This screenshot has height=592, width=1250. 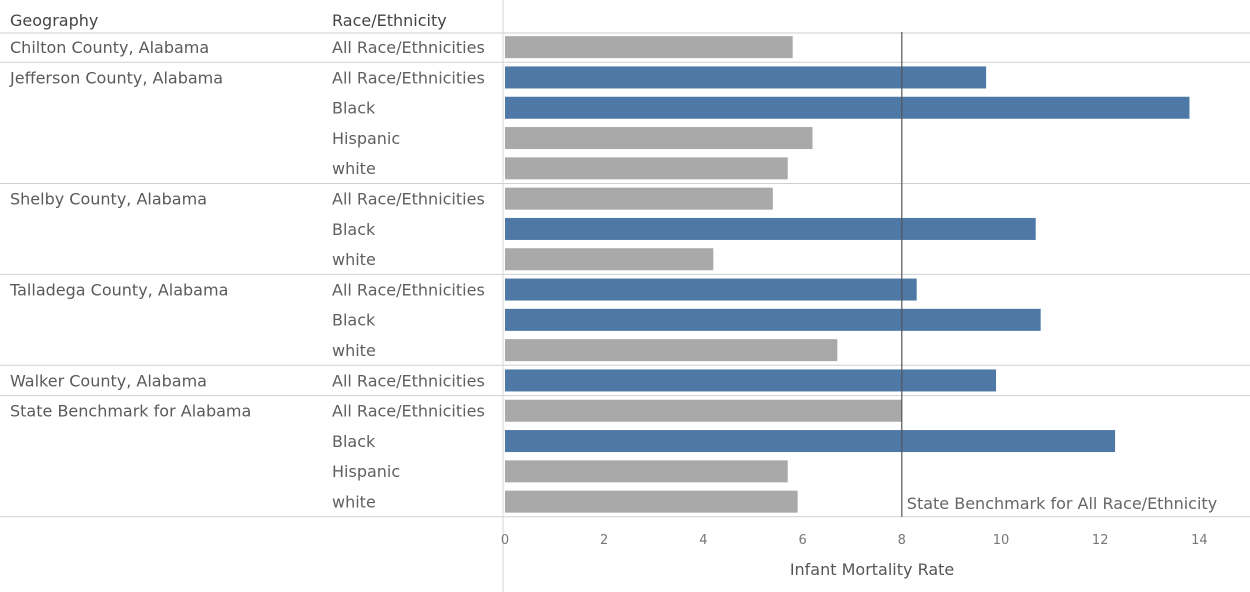 What do you see at coordinates (389, 20) in the screenshot?
I see `race-header: Race/Ethnicity` at bounding box center [389, 20].